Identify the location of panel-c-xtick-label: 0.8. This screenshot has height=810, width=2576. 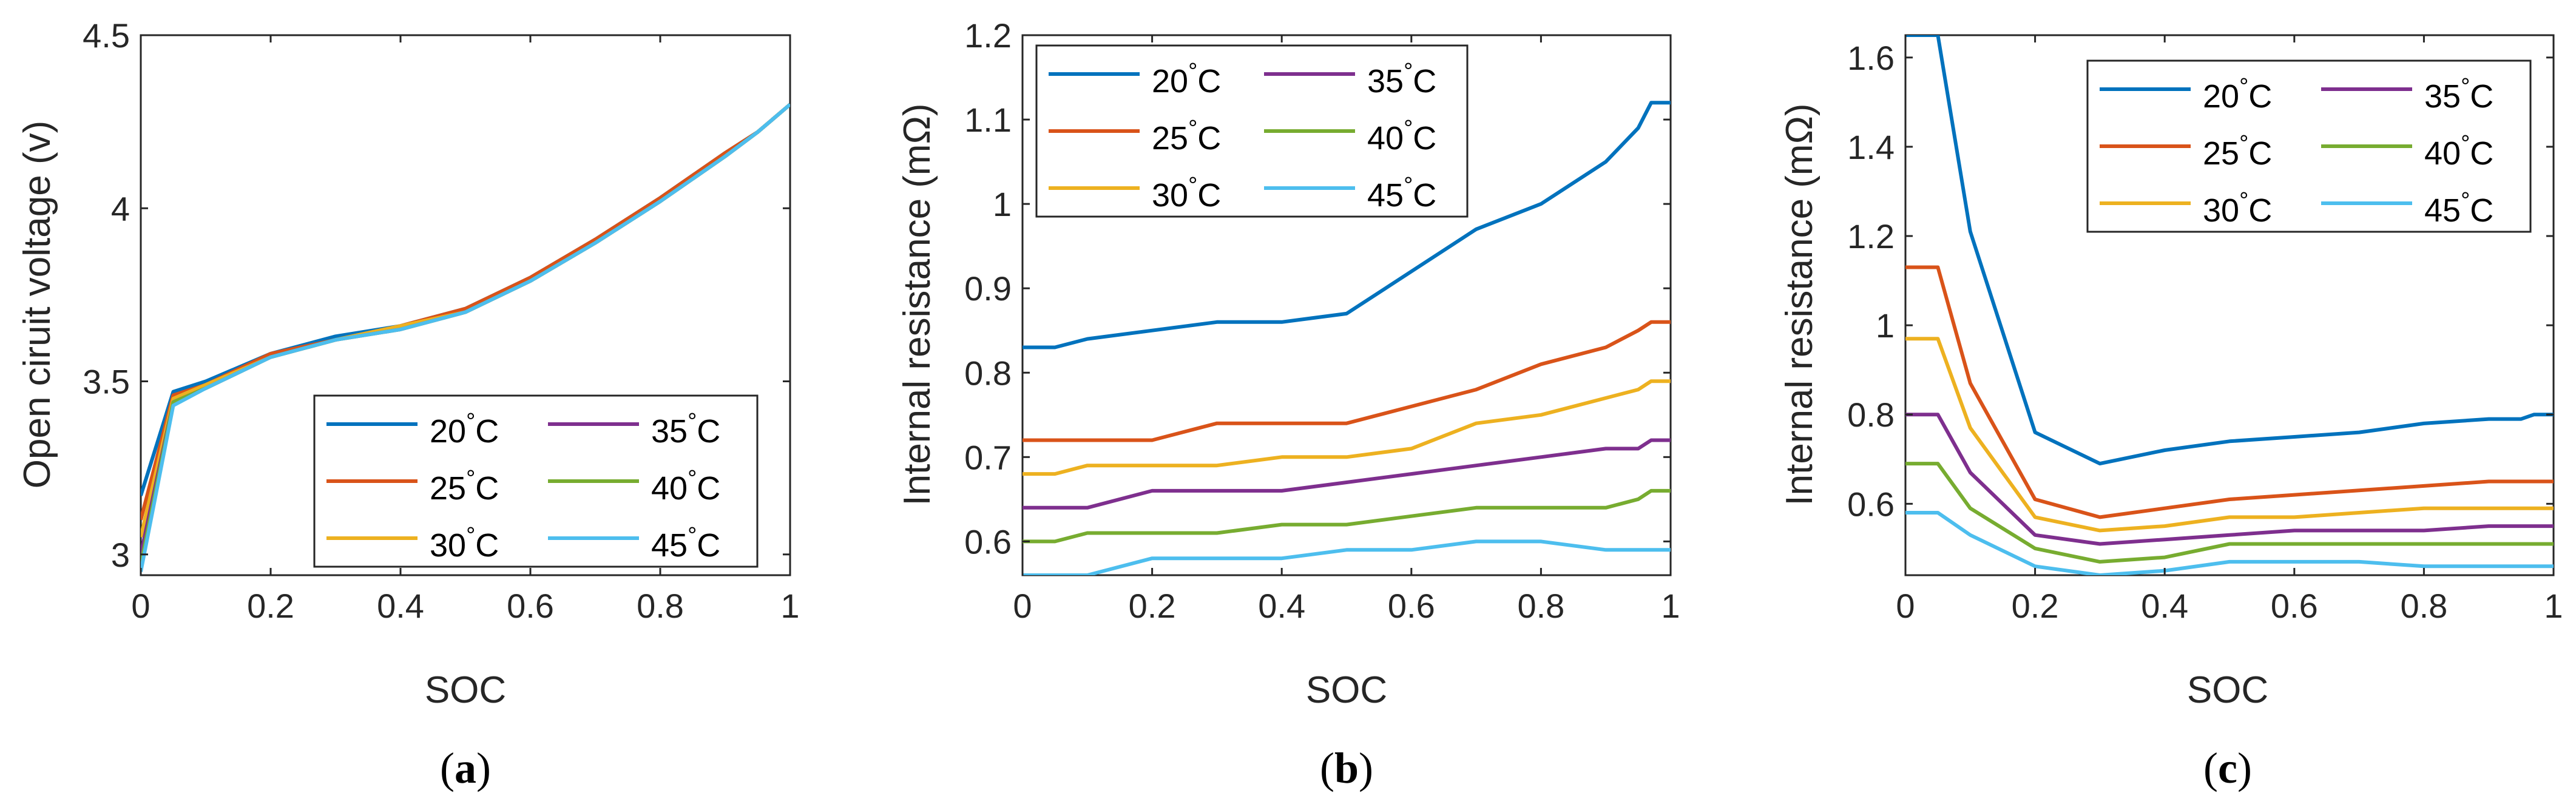
(2423, 606).